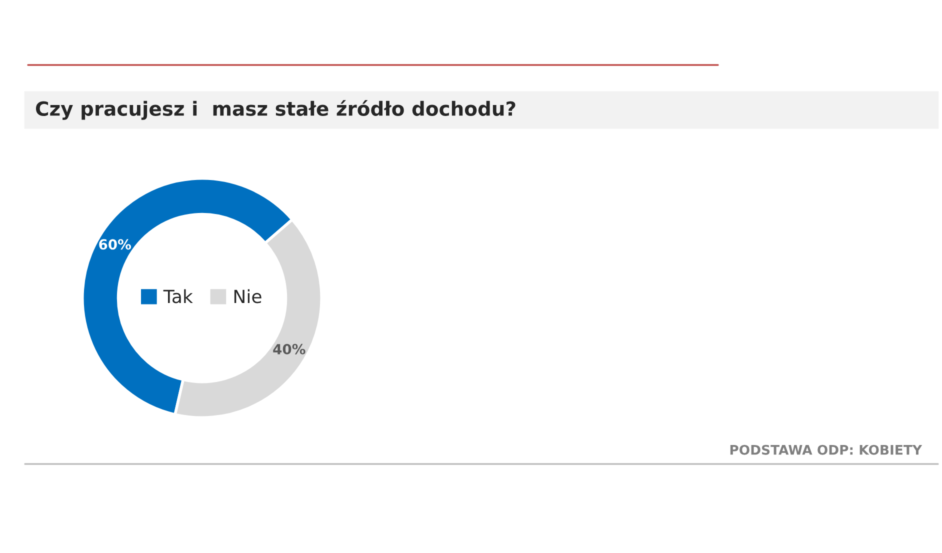 This screenshot has width=942, height=553. I want to click on data-label: 40%, so click(289, 349).